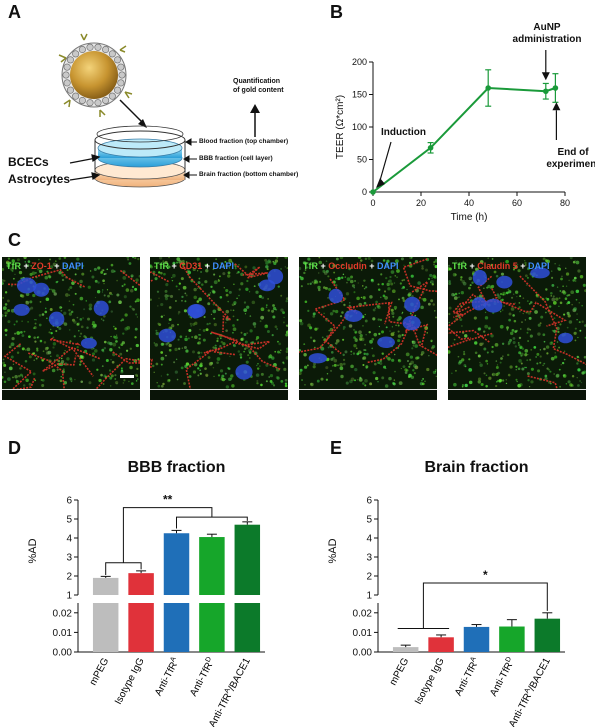  What do you see at coordinates (467, 676) in the screenshot?
I see `category-label: Anti-TfRA` at bounding box center [467, 676].